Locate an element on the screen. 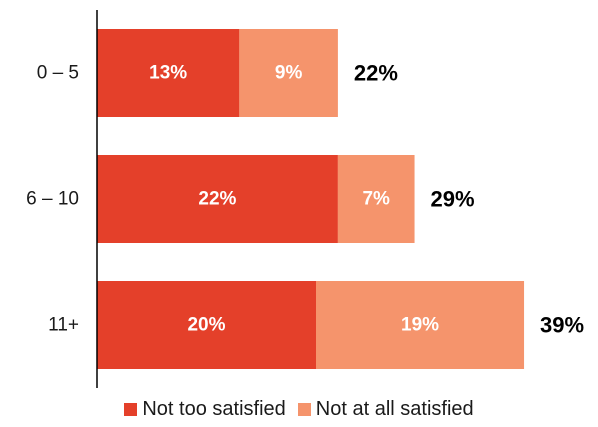 Image resolution: width=598 pixels, height=427 pixels. category-label: 6 – 10 is located at coordinates (52, 199).